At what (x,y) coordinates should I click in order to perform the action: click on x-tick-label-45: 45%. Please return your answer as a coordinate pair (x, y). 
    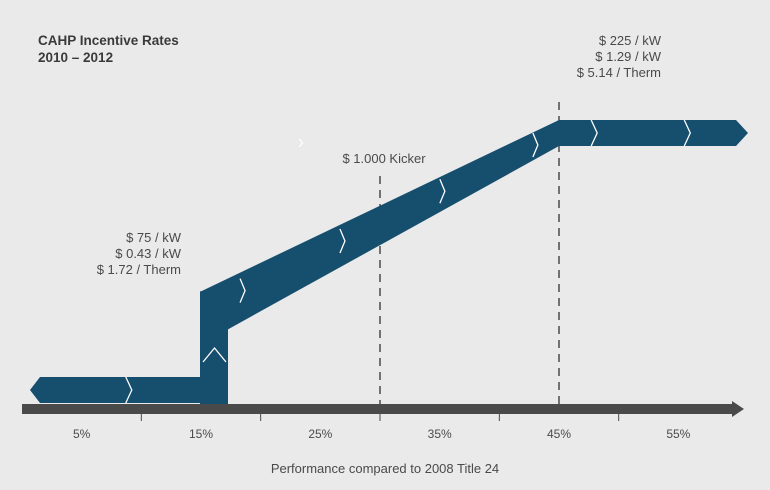
    Looking at the image, I should click on (559, 434).